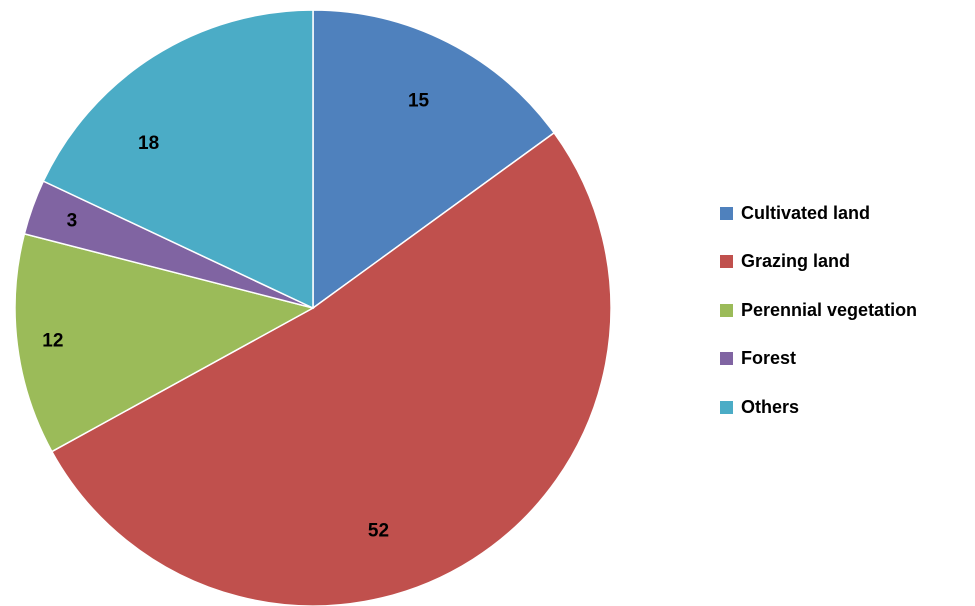  What do you see at coordinates (847, 407) in the screenshot?
I see `legend-item-others: Others` at bounding box center [847, 407].